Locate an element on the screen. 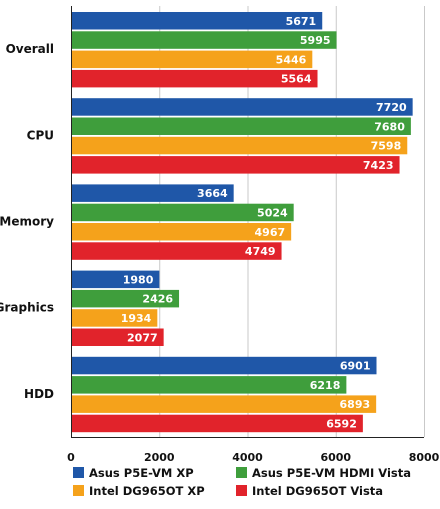 The height and width of the screenshot is (509, 440). x-tick-label: 6000 is located at coordinates (335, 457).